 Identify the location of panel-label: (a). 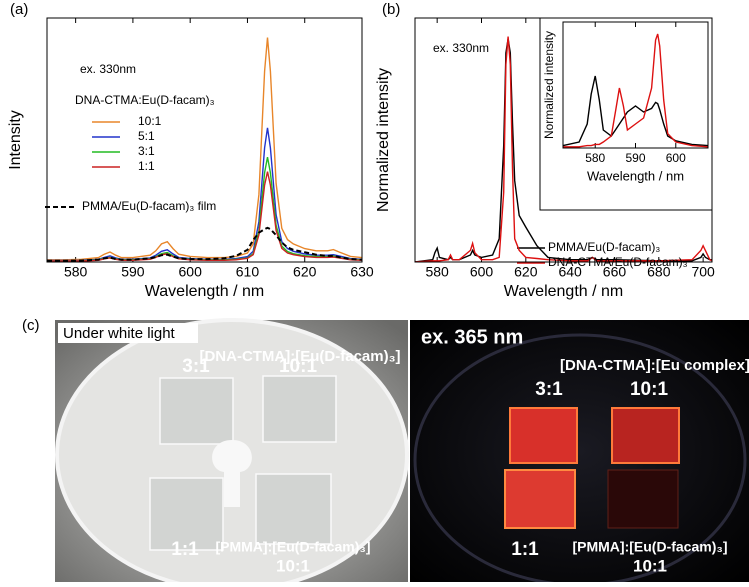
(19, 9).